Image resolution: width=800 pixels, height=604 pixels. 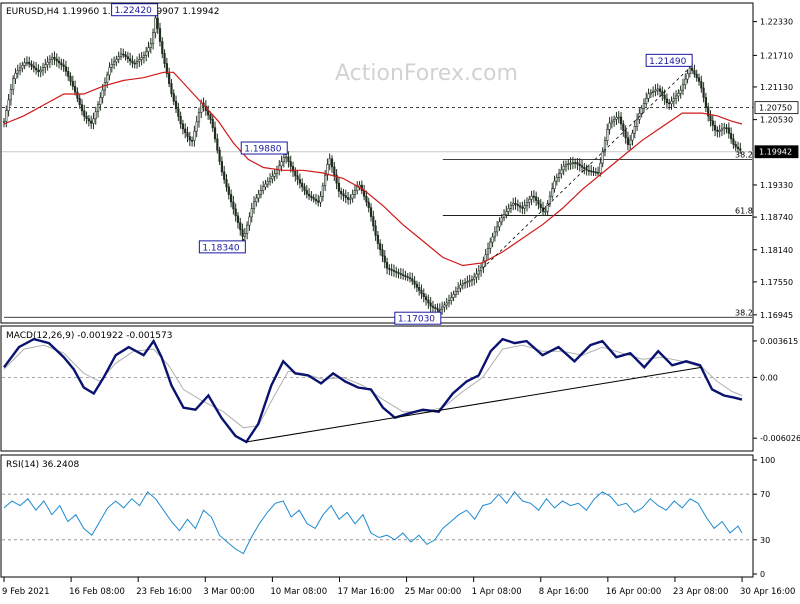 What do you see at coordinates (776, 217) in the screenshot?
I see `price-axis-label: 1.18740` at bounding box center [776, 217].